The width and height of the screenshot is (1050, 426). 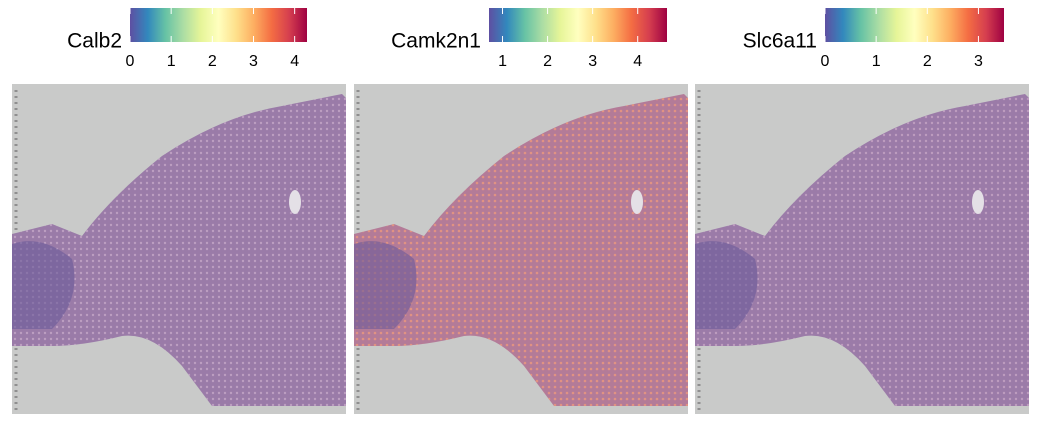 I want to click on gene-label: Camk2n1, so click(x=436, y=41).